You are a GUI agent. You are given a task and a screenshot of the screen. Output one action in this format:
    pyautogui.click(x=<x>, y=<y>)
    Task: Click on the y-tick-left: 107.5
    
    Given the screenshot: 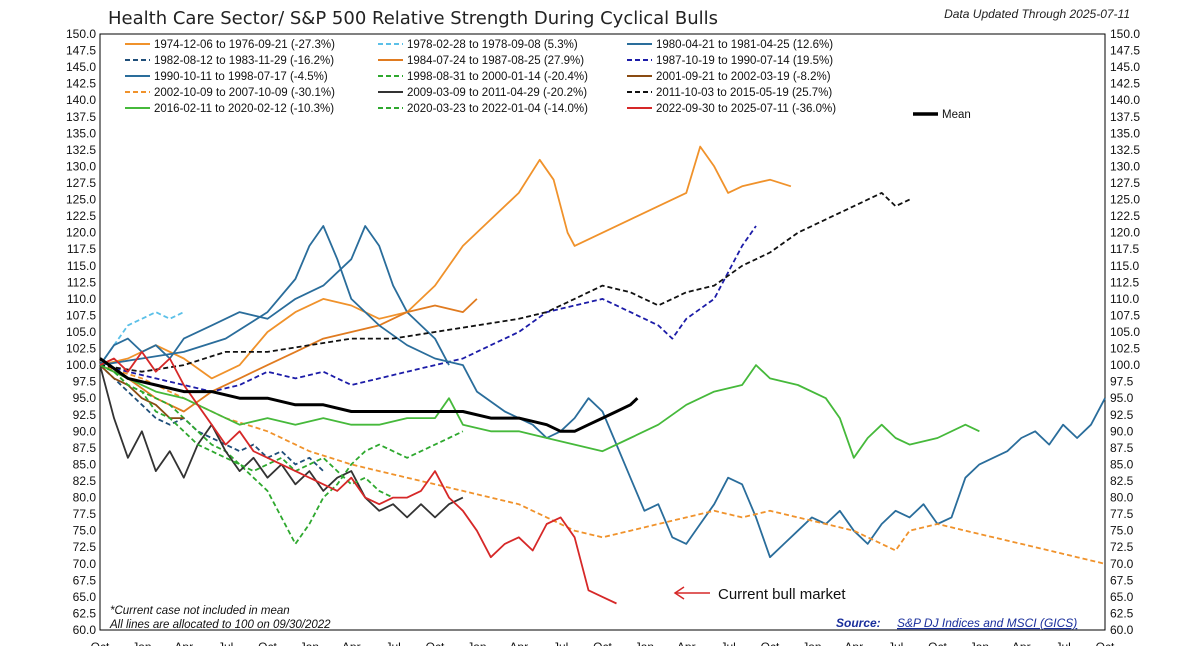 What is the action you would take?
    pyautogui.click(x=81, y=315)
    